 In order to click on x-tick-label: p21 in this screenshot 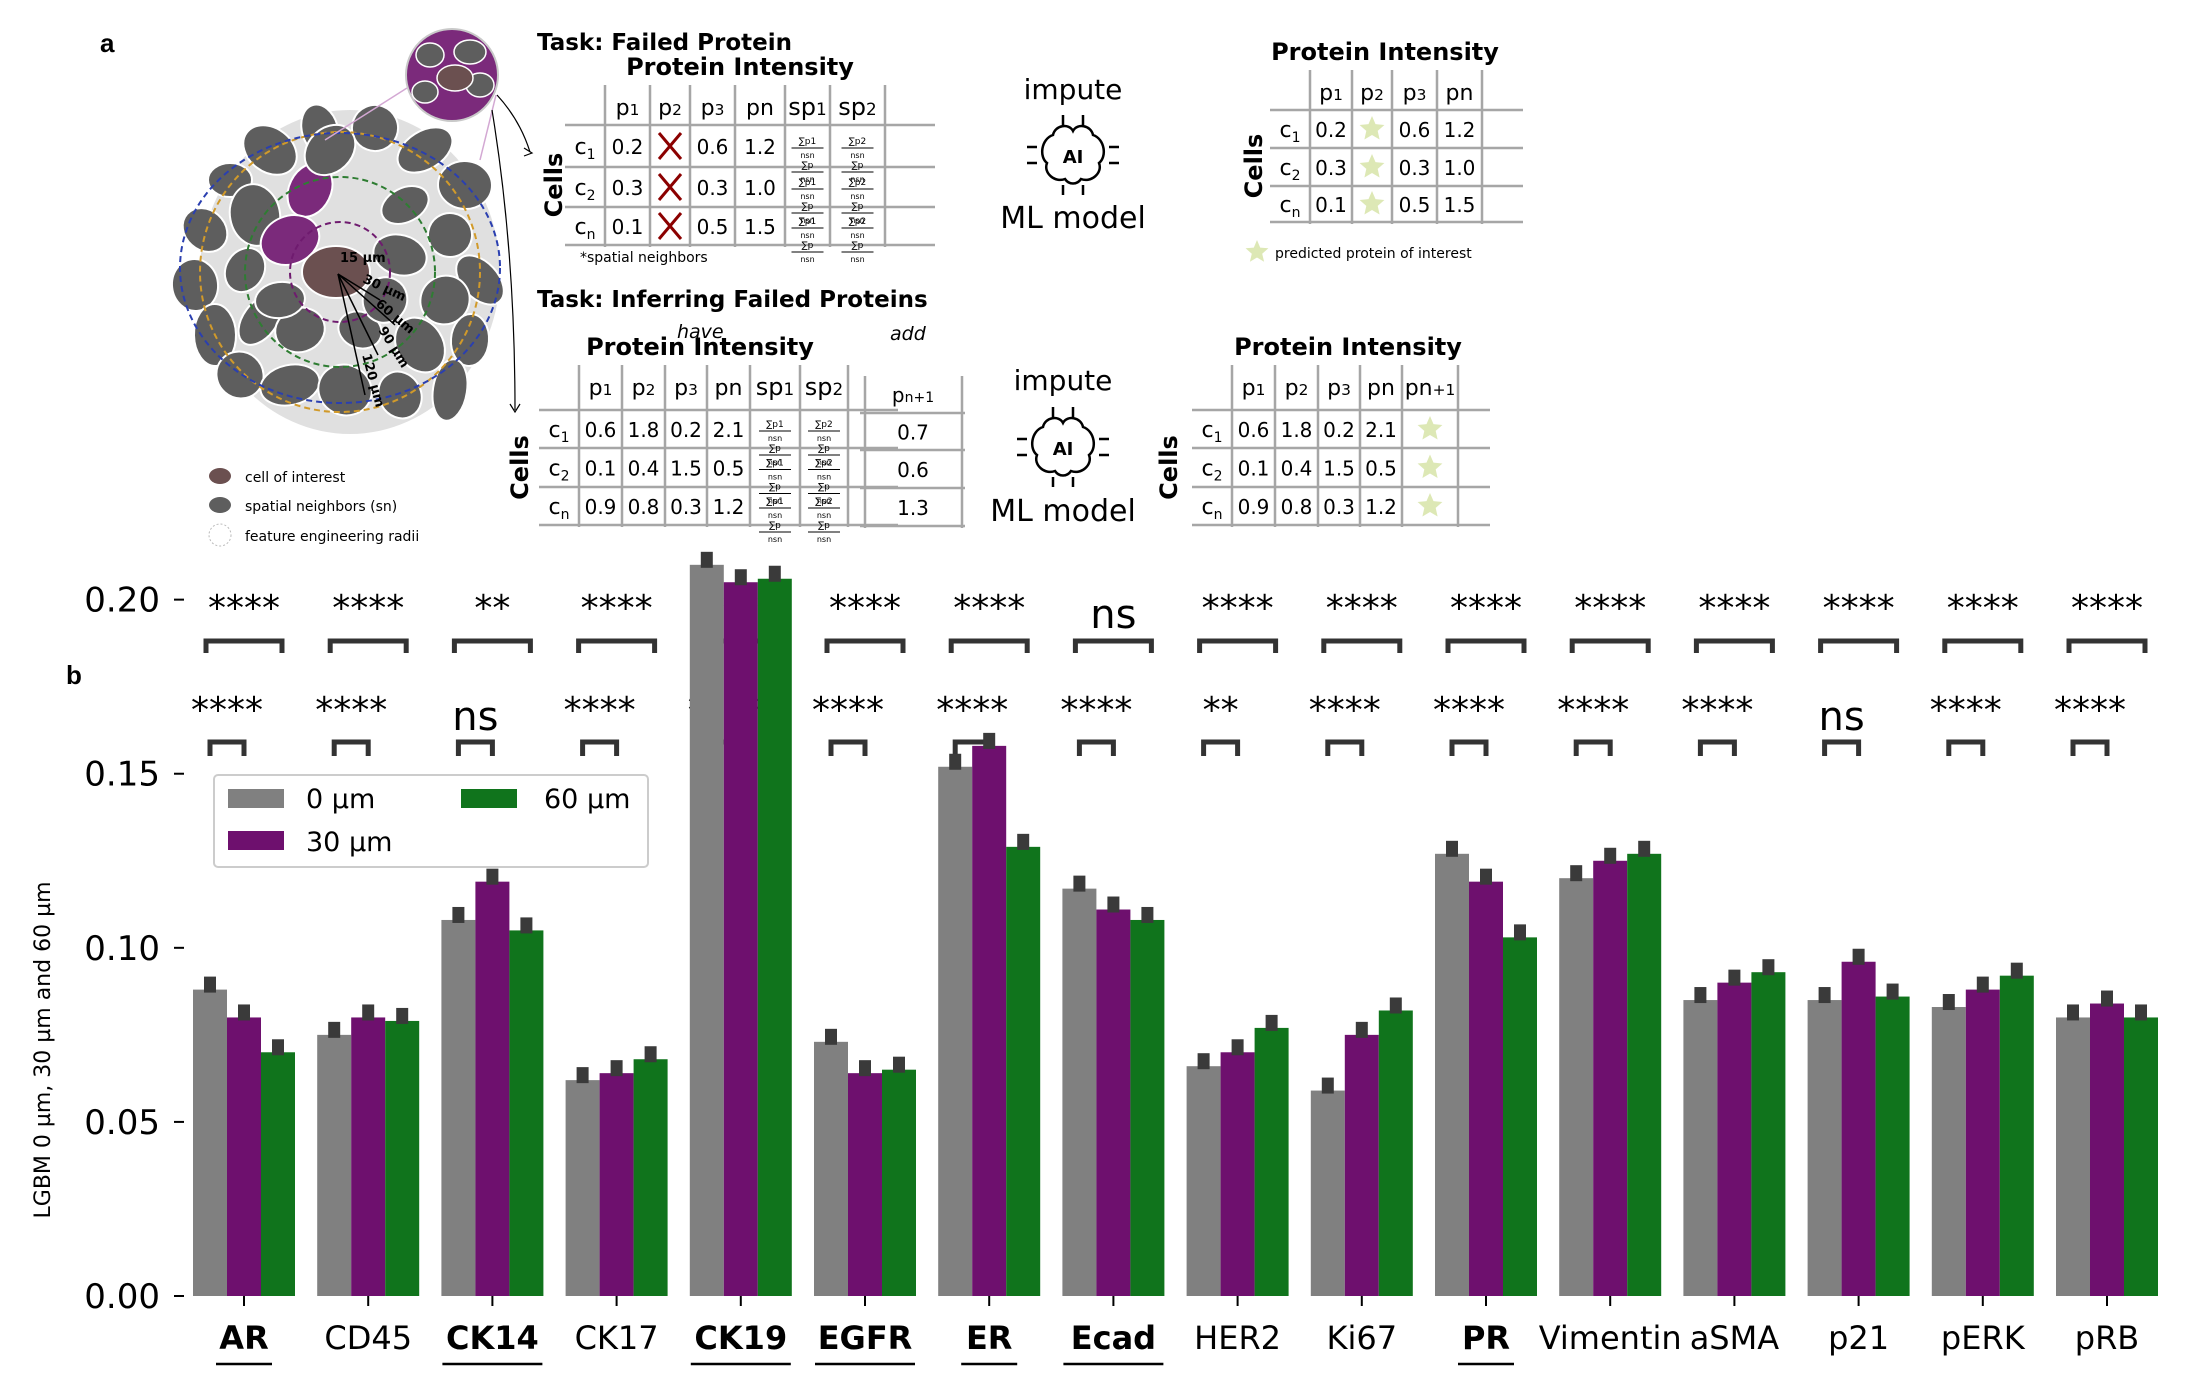, I will do `click(1858, 1338)`.